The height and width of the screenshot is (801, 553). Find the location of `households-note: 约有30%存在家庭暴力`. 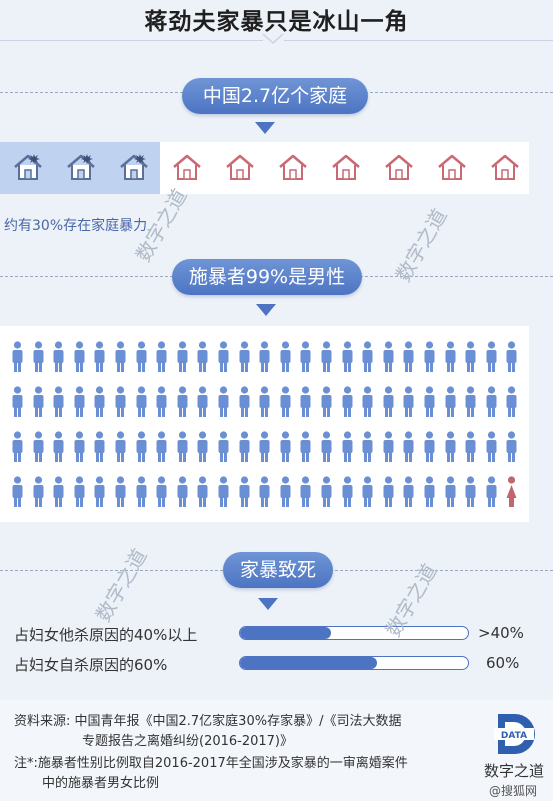

households-note: 约有30%存在家庭暴力 is located at coordinates (76, 226).